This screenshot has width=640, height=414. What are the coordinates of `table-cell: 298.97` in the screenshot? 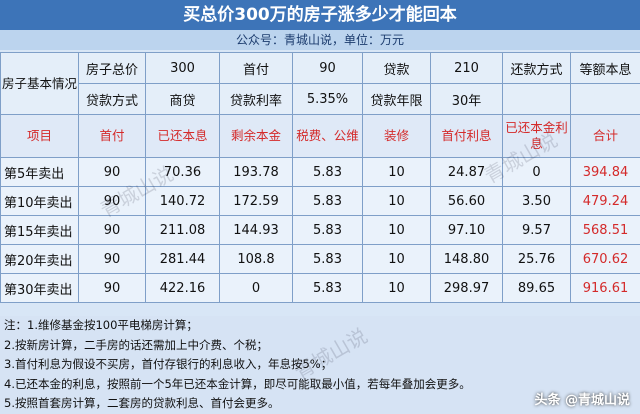 It's located at (466, 288).